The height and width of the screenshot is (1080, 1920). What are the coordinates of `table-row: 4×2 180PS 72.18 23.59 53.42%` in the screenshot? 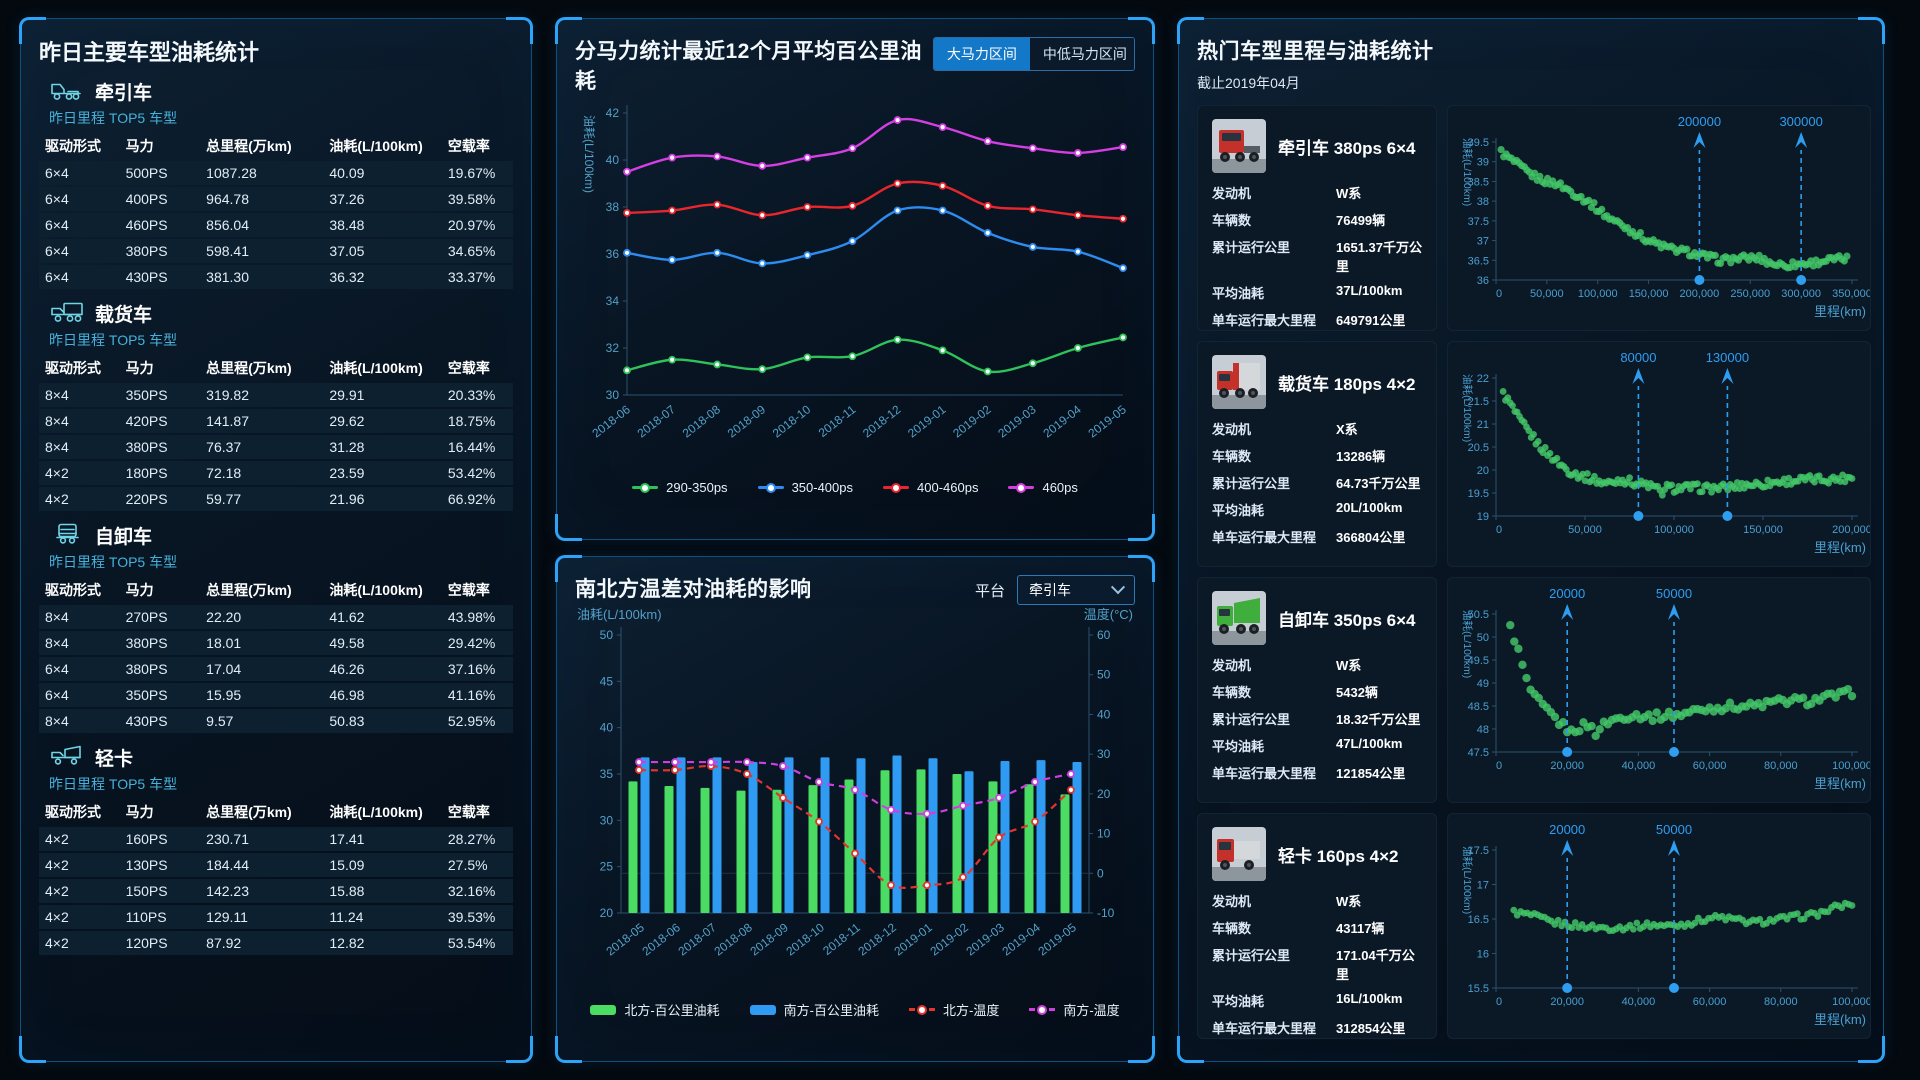 It's located at (276, 473).